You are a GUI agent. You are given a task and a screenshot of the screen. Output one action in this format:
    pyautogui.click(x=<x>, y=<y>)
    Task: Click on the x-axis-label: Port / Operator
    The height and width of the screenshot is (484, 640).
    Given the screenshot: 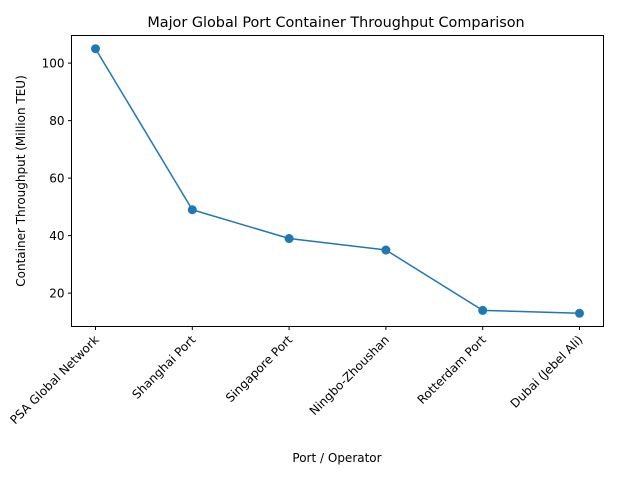 What is the action you would take?
    pyautogui.click(x=336, y=458)
    